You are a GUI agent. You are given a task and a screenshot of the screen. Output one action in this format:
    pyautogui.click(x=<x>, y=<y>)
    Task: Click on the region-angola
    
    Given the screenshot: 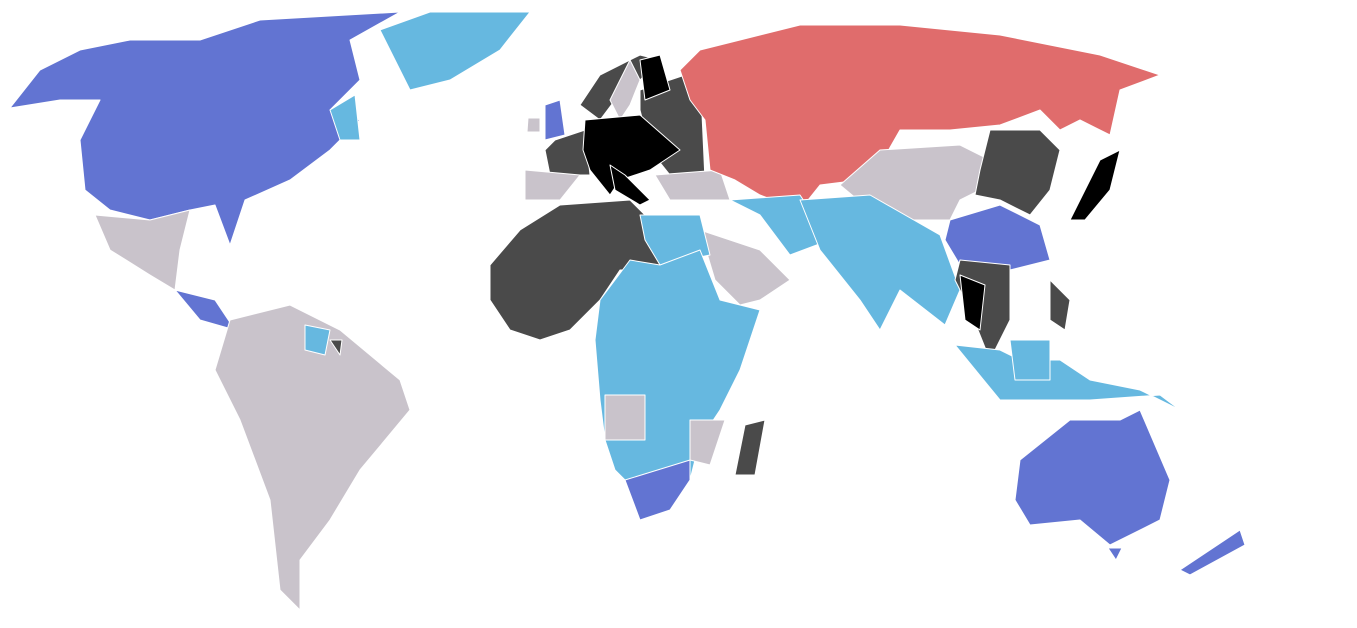 What is the action you would take?
    pyautogui.click(x=625, y=417)
    